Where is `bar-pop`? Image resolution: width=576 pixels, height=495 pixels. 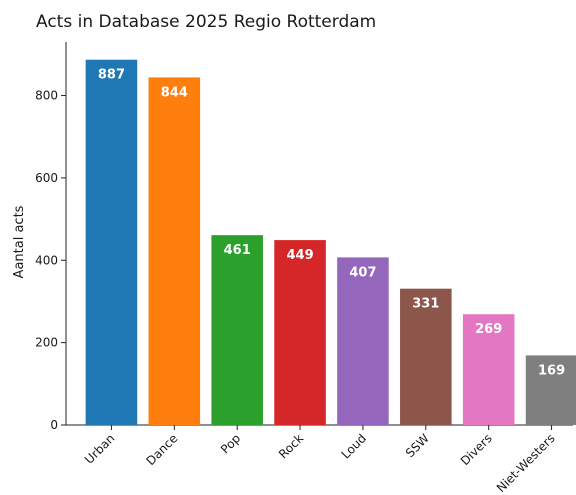
bar-pop is located at coordinates (237, 330).